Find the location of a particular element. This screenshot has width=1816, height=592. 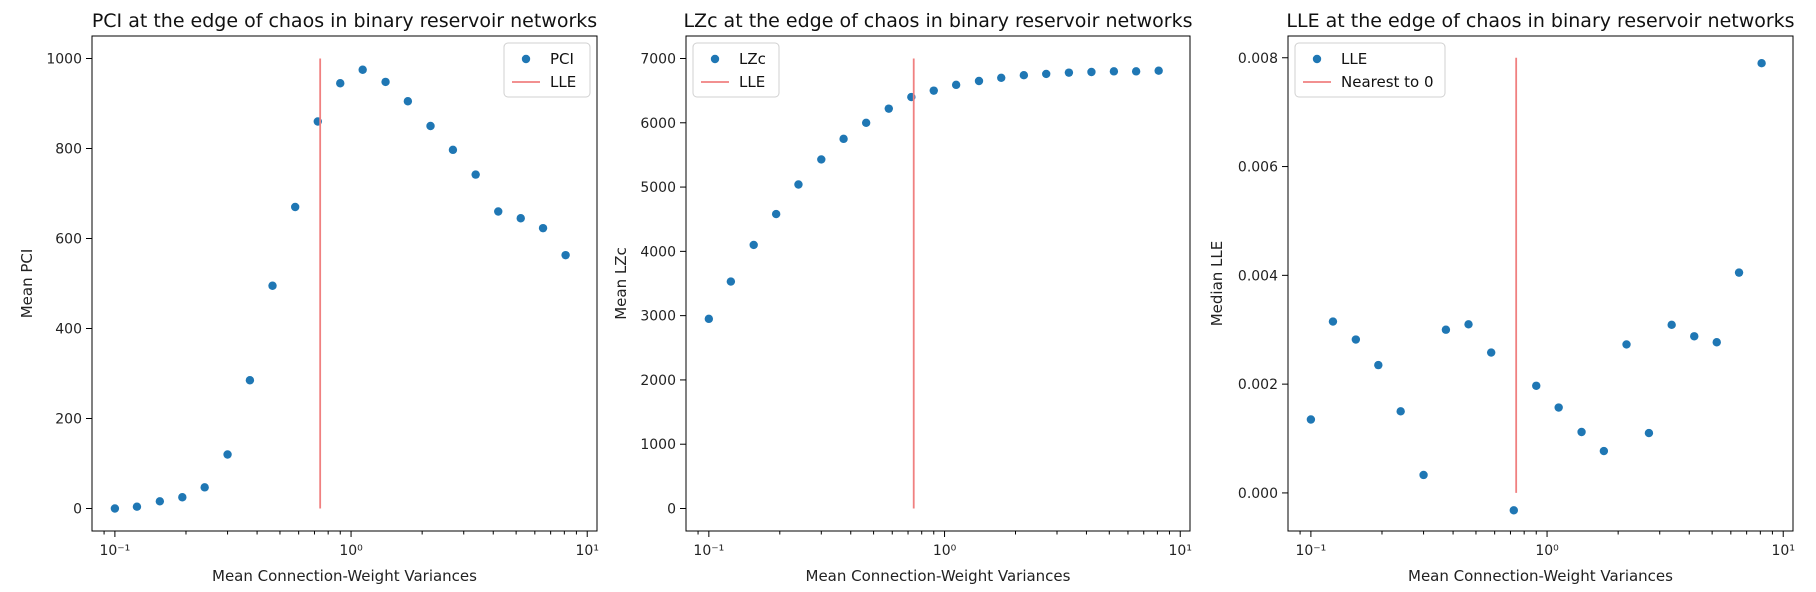

y-tick-label: 800 is located at coordinates (68, 150).